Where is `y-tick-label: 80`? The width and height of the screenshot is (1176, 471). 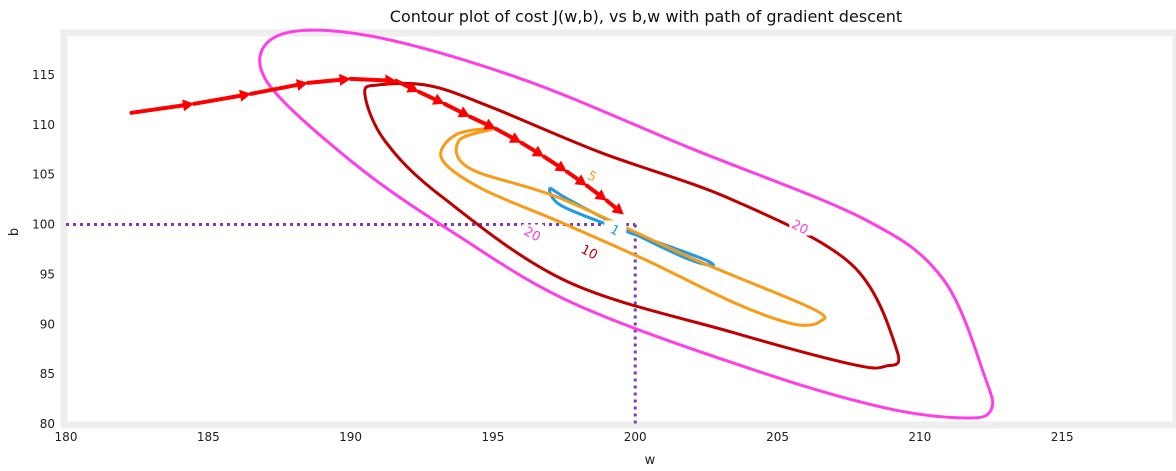 y-tick-label: 80 is located at coordinates (47, 424).